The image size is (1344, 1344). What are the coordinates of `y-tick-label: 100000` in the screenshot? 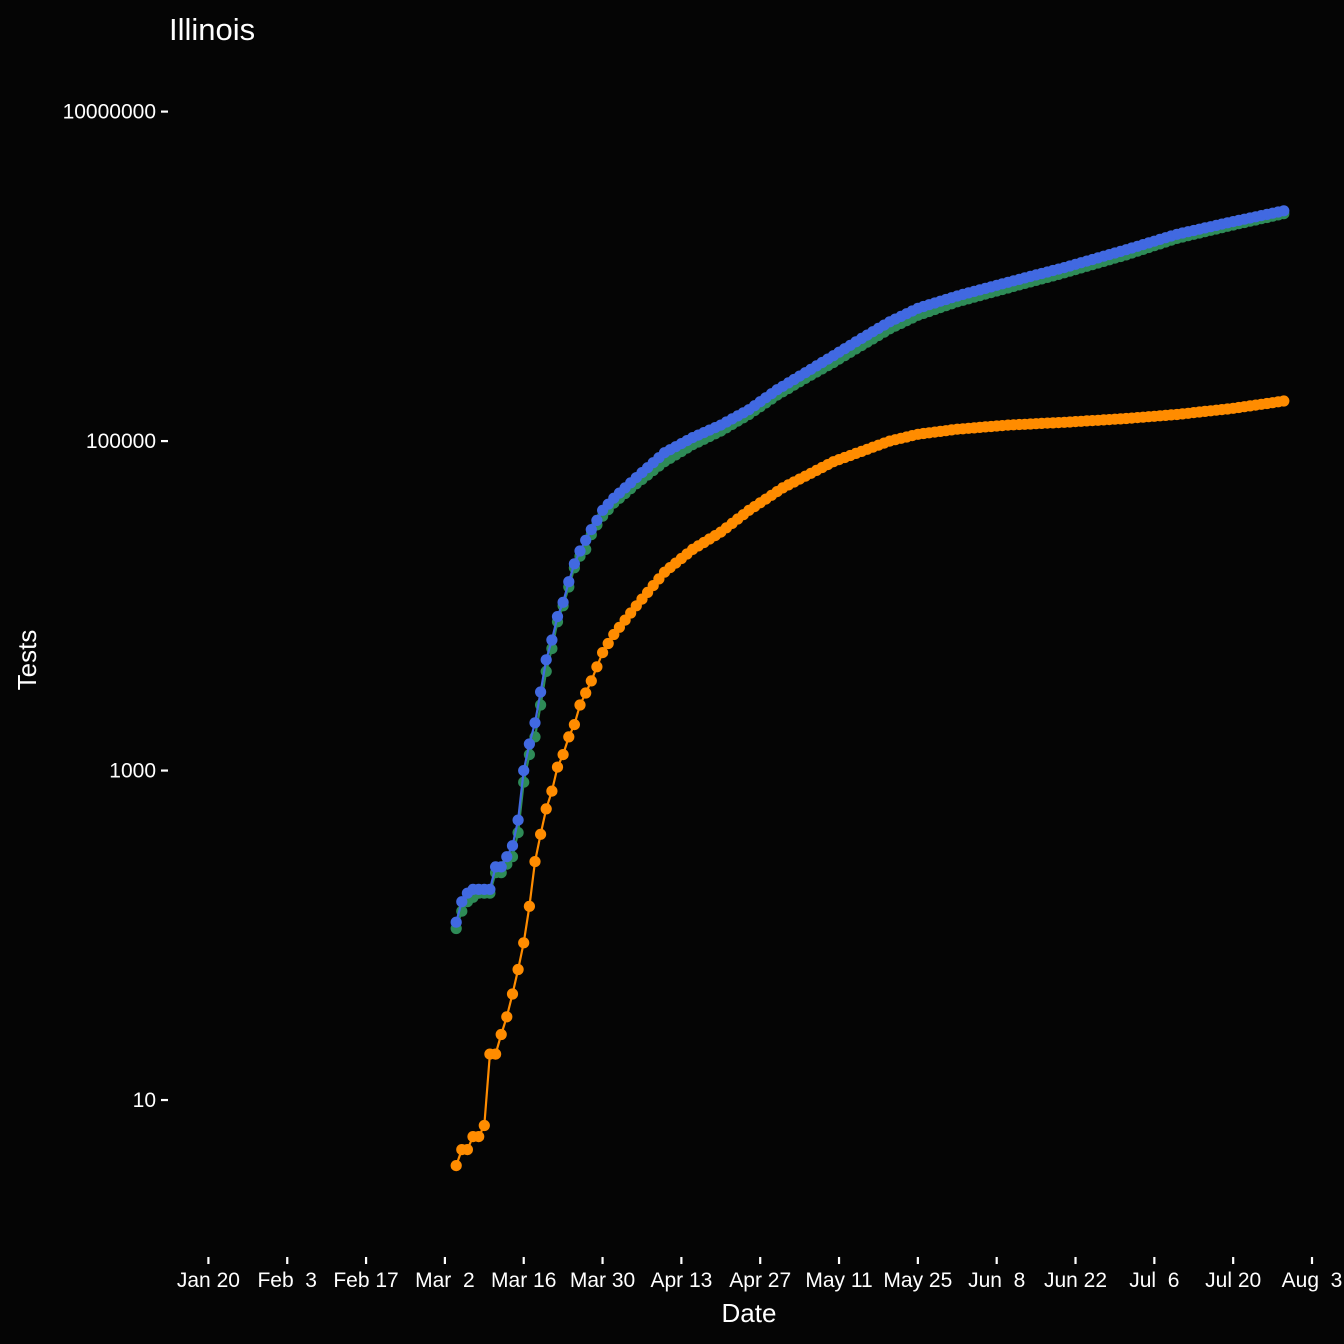 It's located at (121, 441).